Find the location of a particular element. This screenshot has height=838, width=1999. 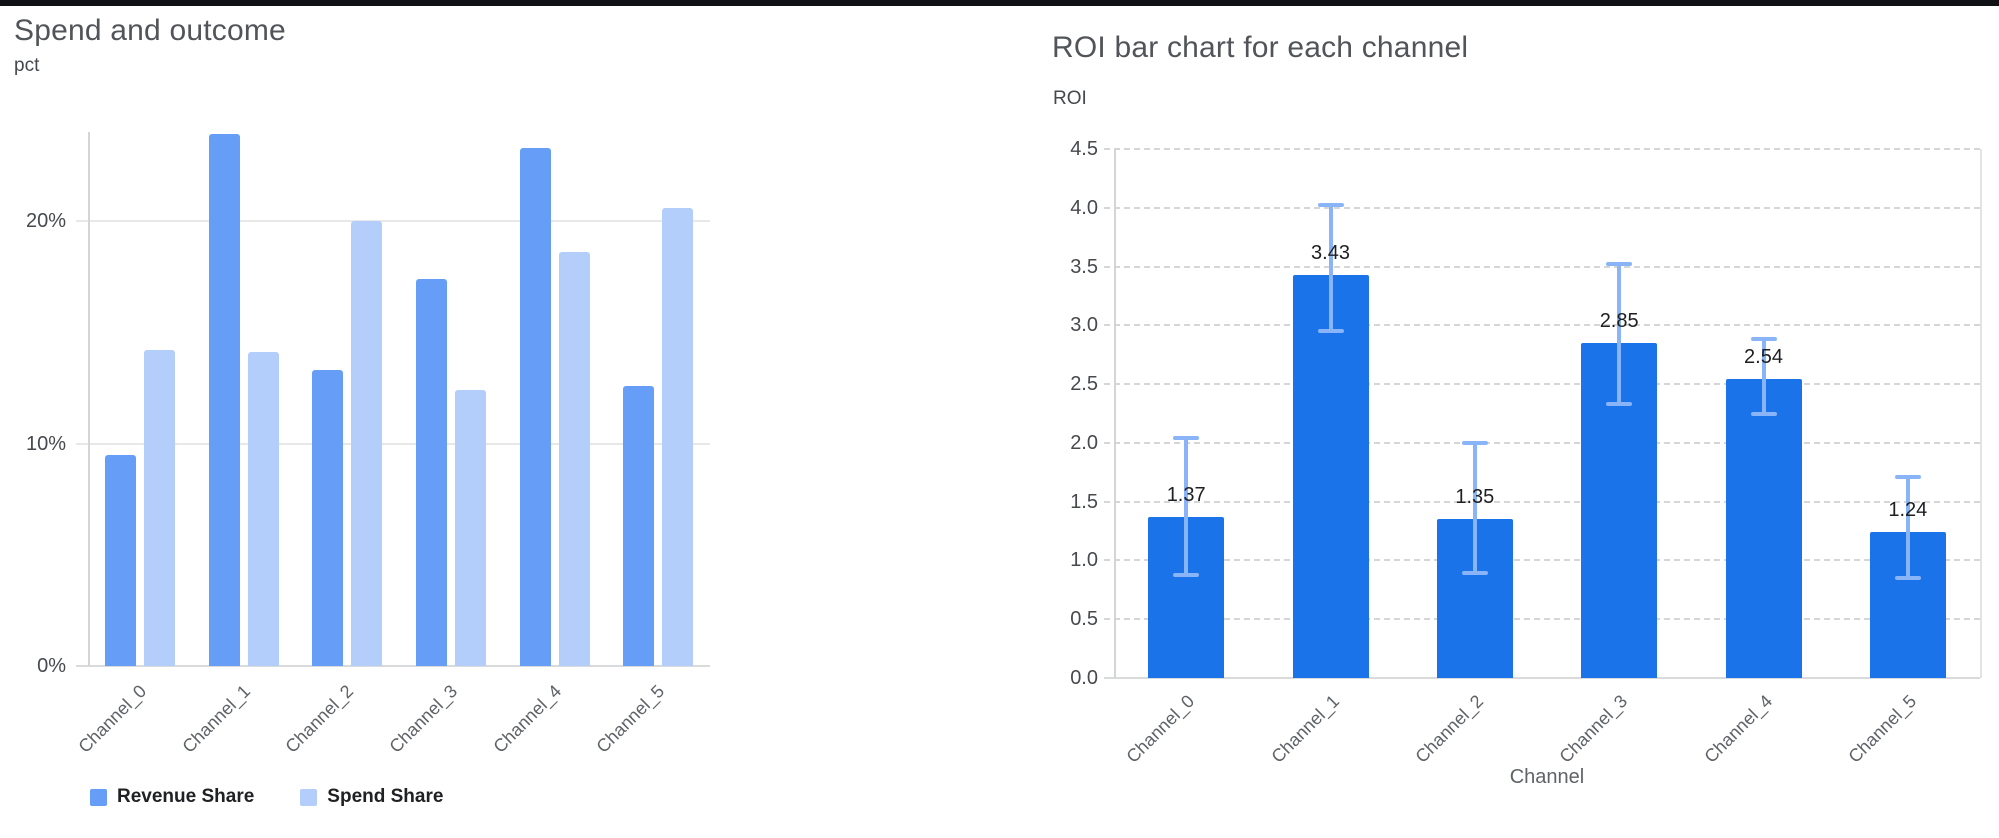

y-axis-unit-roi: ROI is located at coordinates (1070, 98).